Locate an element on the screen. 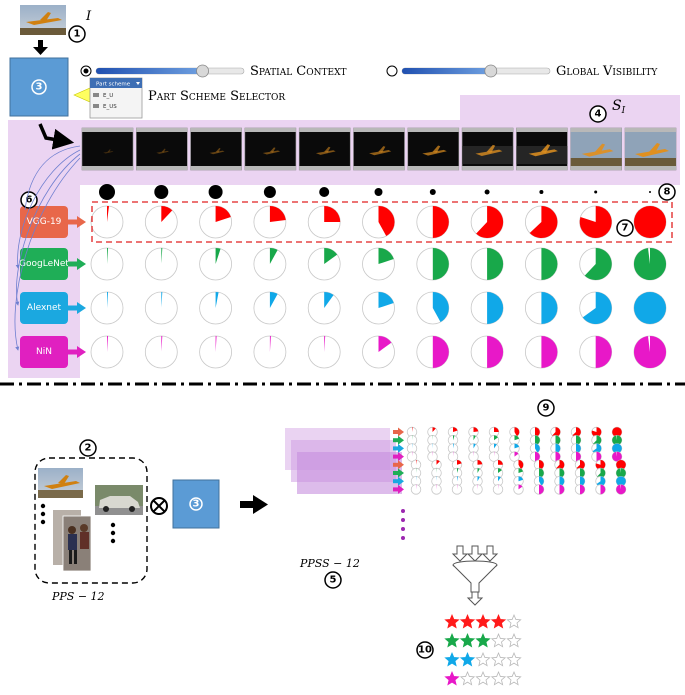 The width and height of the screenshot is (685, 695). dropdown-title: Part scheme is located at coordinates (113, 85).